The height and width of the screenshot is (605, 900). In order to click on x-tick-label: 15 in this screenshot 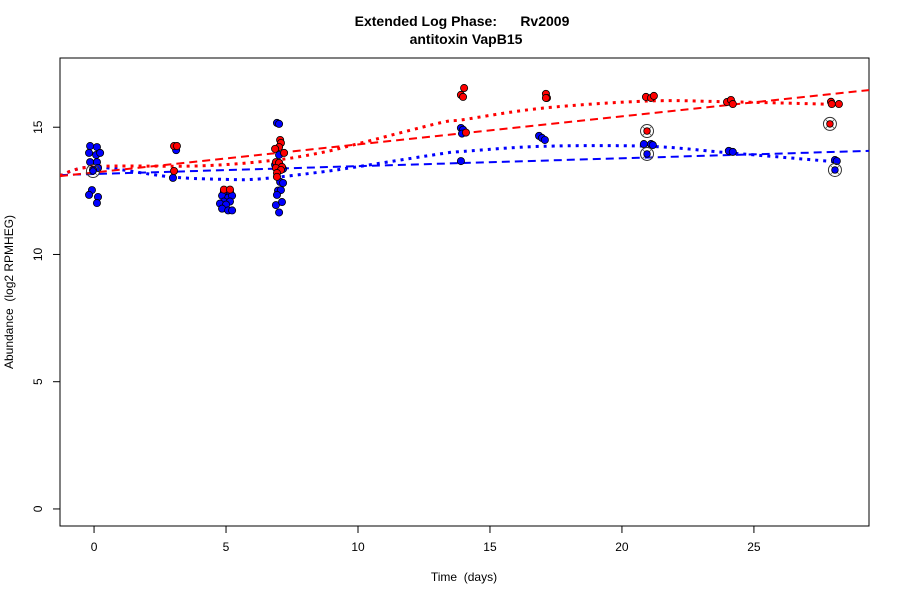, I will do `click(490, 547)`.